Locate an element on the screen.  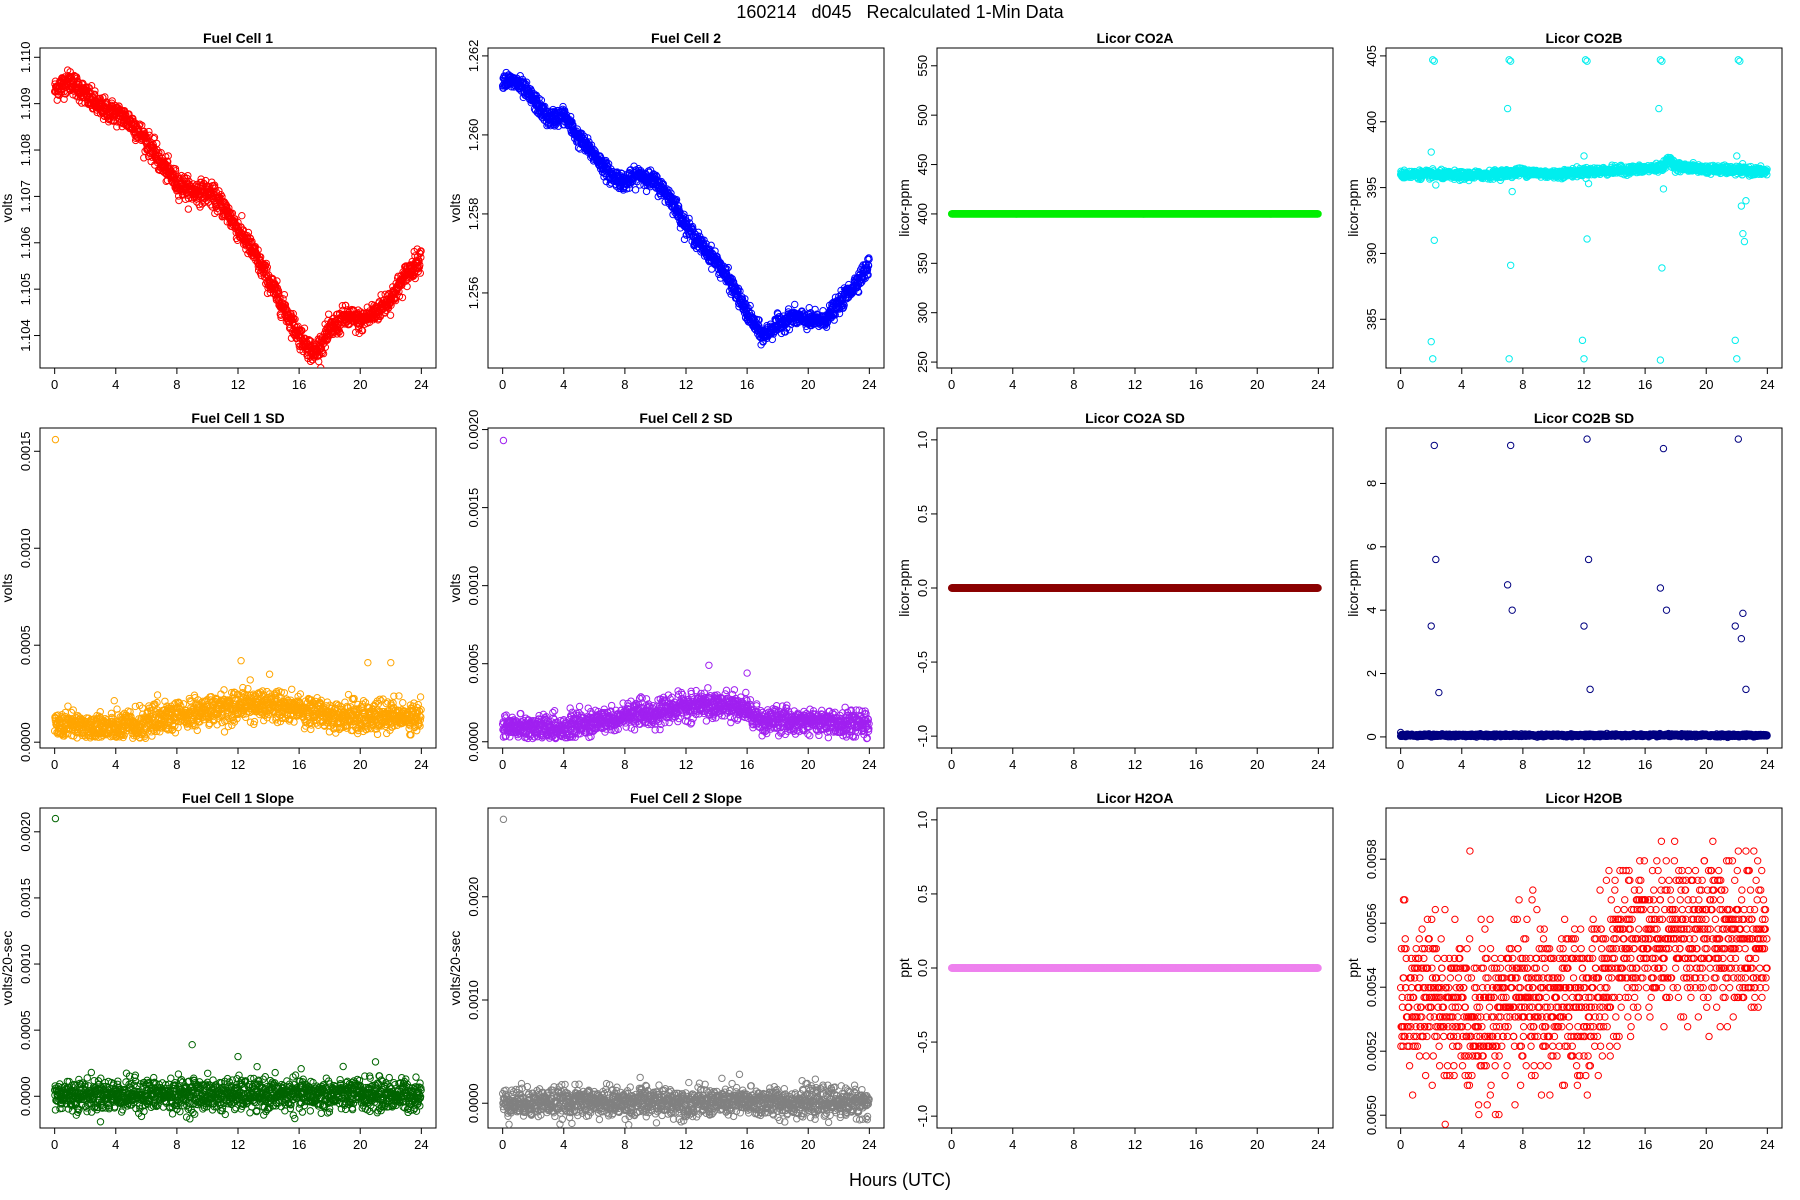
x-tick-label: 4 is located at coordinates (1461, 384).